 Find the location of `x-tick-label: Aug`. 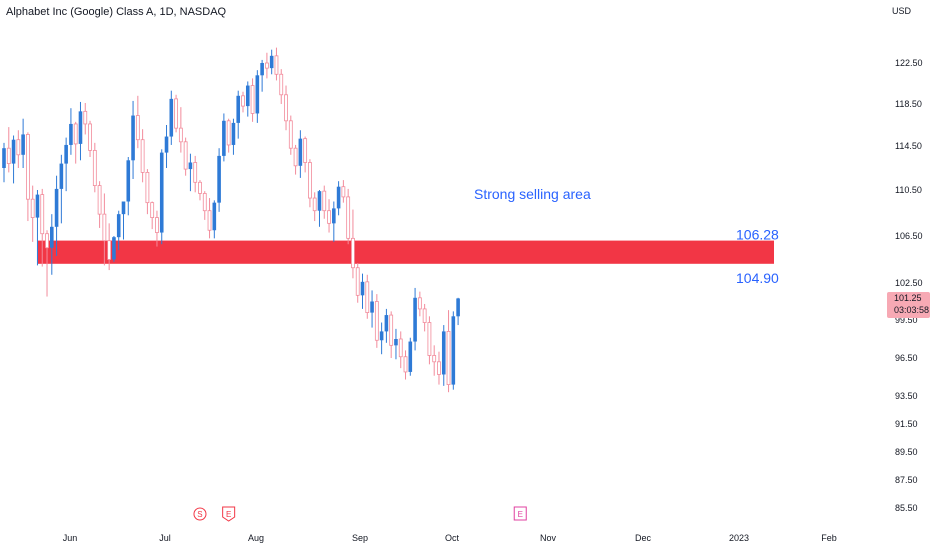

x-tick-label: Aug is located at coordinates (256, 538).